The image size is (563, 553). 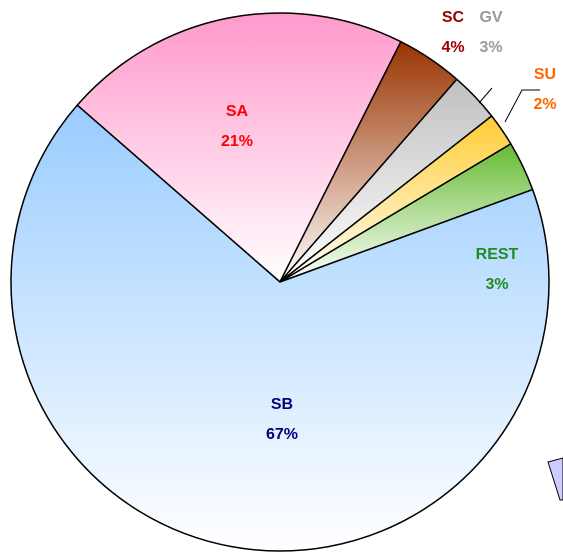 I want to click on slice-name: GV, so click(x=490, y=17).